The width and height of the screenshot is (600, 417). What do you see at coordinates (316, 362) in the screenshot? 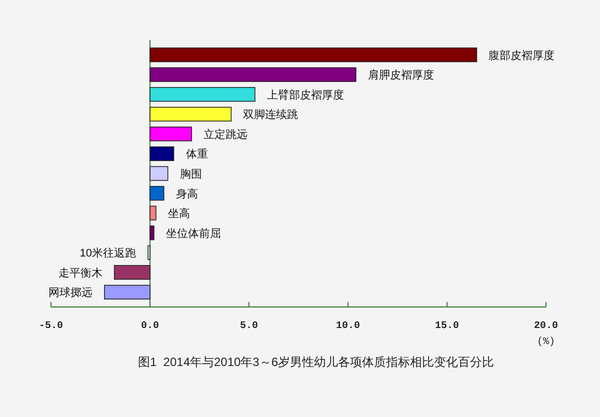
I see `title: 图1 2014年与2010年3～6岁男性幼儿各项体质指标相比变化百分比` at bounding box center [316, 362].